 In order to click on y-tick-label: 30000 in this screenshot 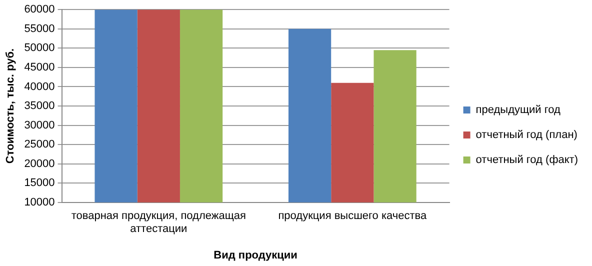, I will do `click(39, 125)`.